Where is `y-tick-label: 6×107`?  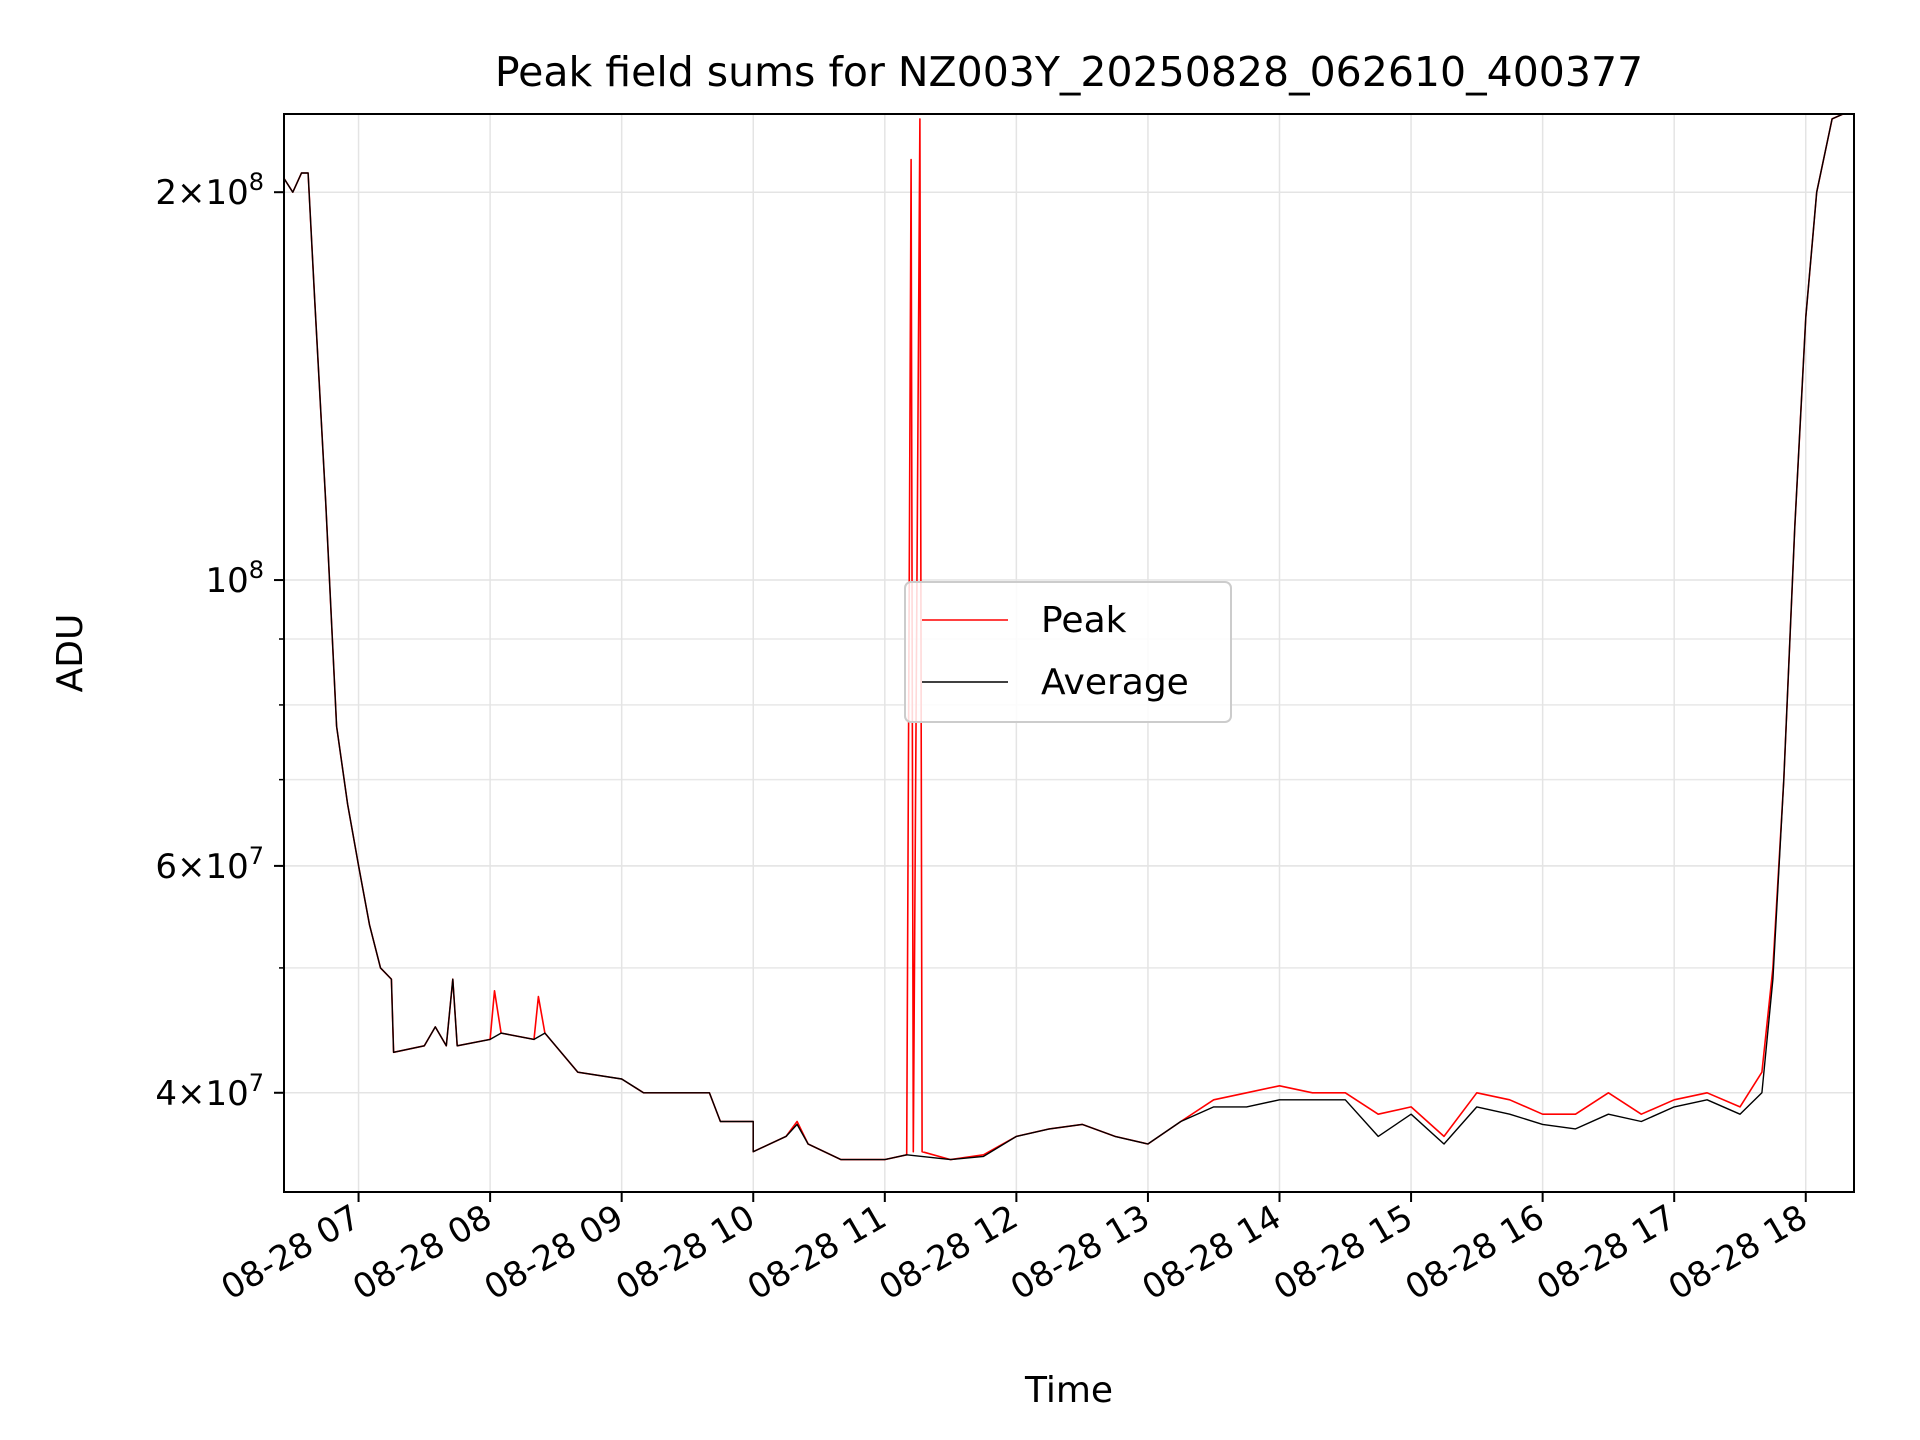 y-tick-label: 6×107 is located at coordinates (209, 864).